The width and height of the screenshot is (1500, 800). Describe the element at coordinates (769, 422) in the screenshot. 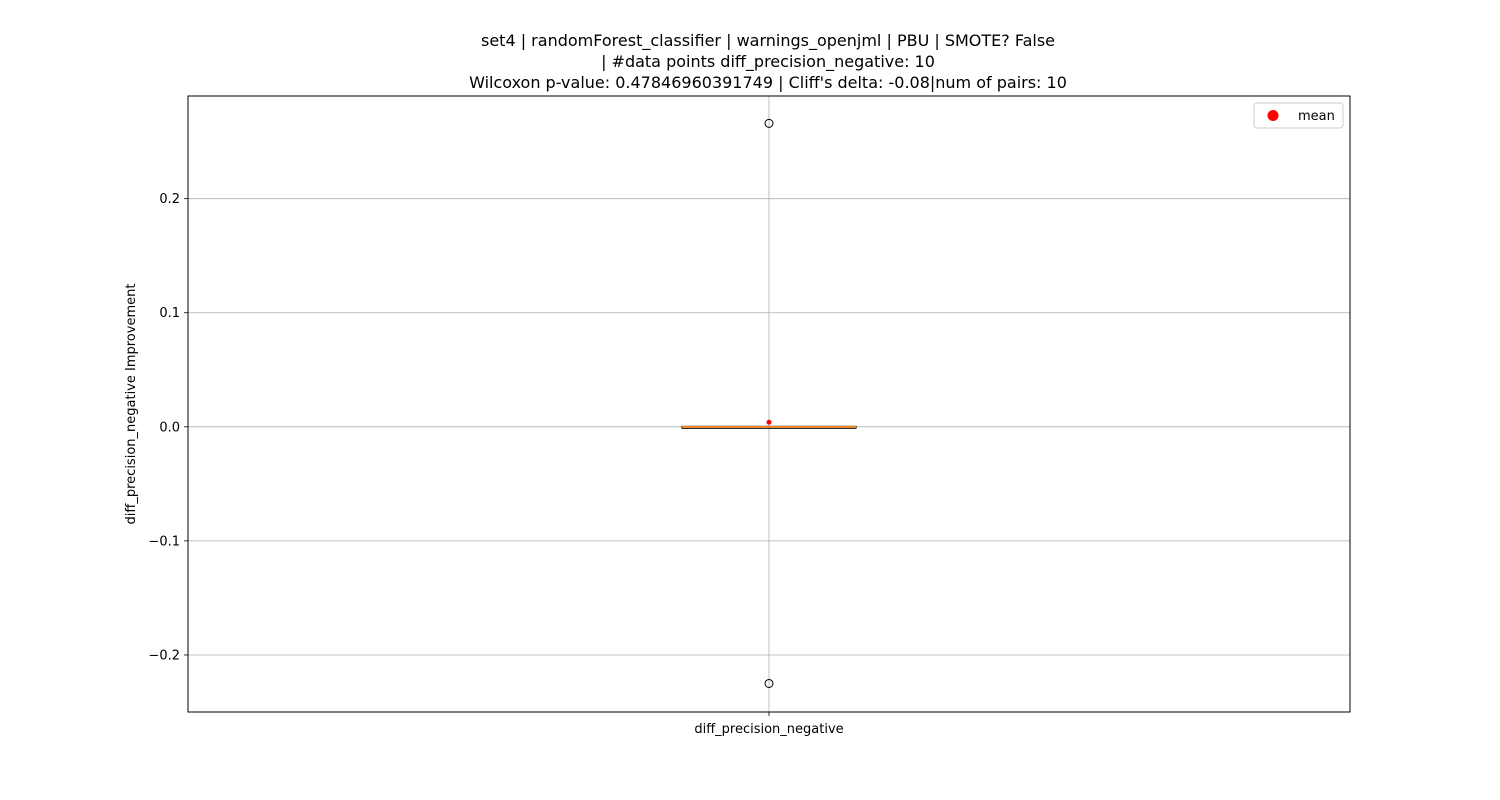

I see `mean-point` at that location.